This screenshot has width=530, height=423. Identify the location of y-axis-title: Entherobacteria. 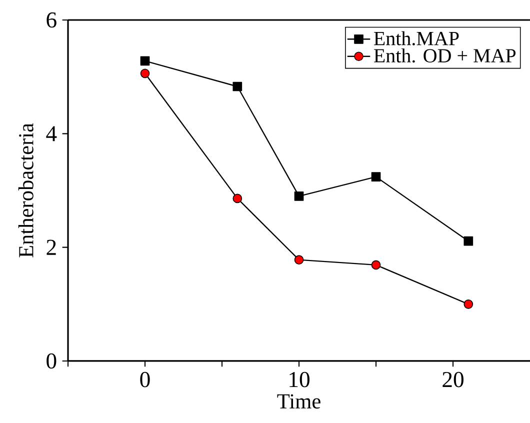
(26, 190).